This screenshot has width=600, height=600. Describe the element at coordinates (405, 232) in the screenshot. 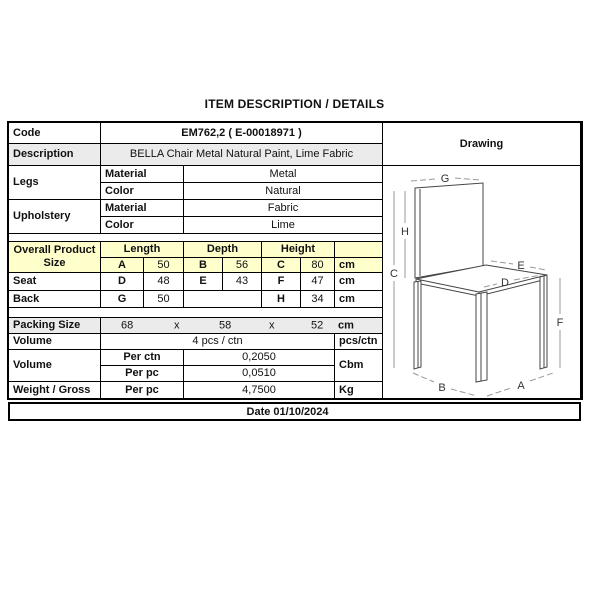

I see `dim-label-h: H` at that location.